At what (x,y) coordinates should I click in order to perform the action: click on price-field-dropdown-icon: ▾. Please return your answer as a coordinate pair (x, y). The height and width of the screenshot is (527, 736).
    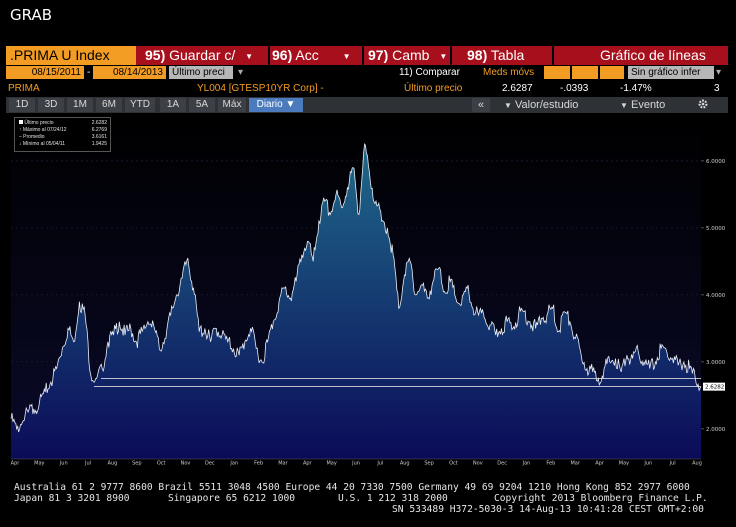
    Looking at the image, I should click on (241, 72).